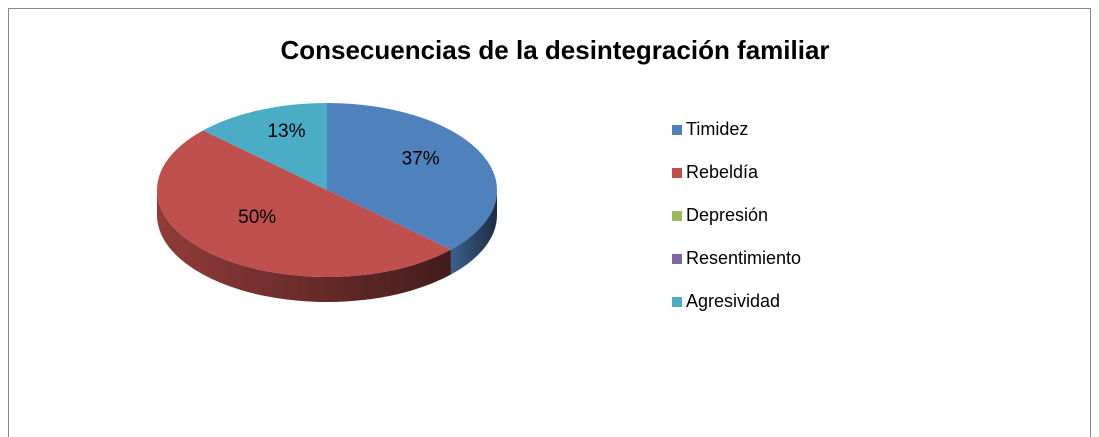 The width and height of the screenshot is (1099, 437). I want to click on legend-label: Rebeldía, so click(722, 172).